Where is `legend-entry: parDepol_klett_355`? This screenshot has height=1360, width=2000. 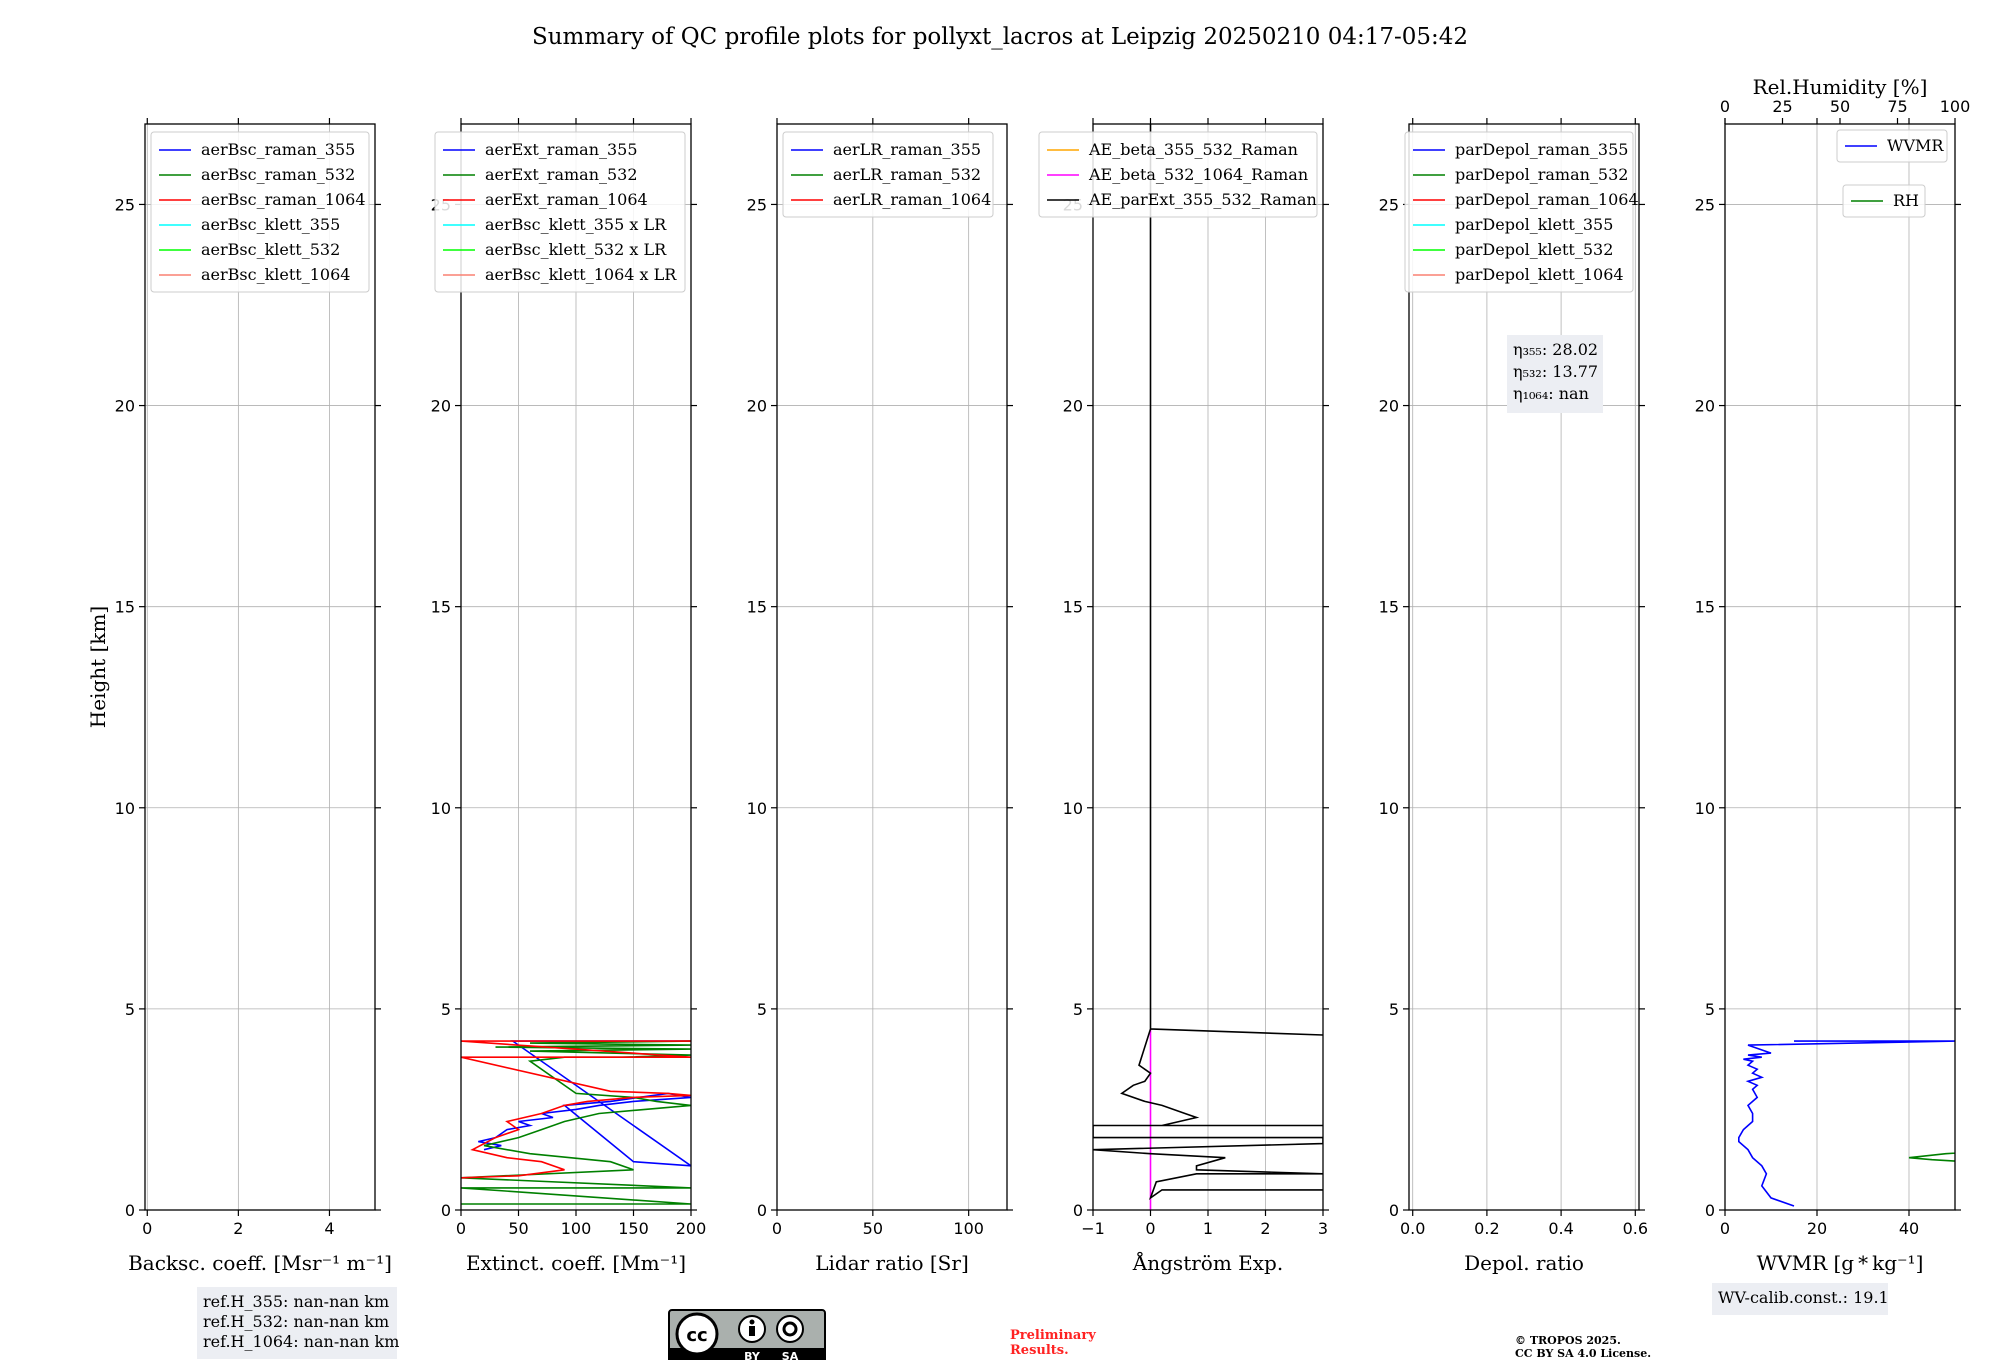
legend-entry: parDepol_klett_355 is located at coordinates (1534, 224).